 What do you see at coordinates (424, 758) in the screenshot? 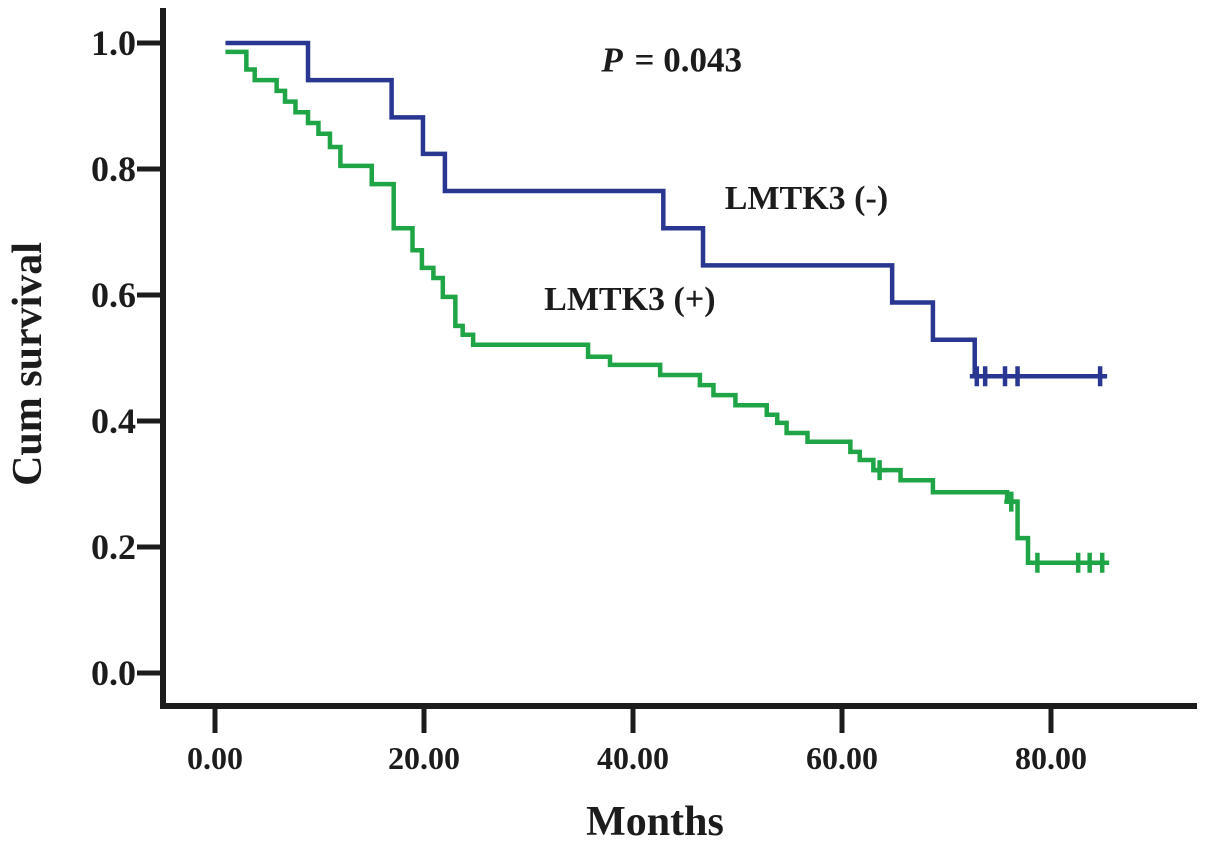
I see `x-tick-label: 20.00` at bounding box center [424, 758].